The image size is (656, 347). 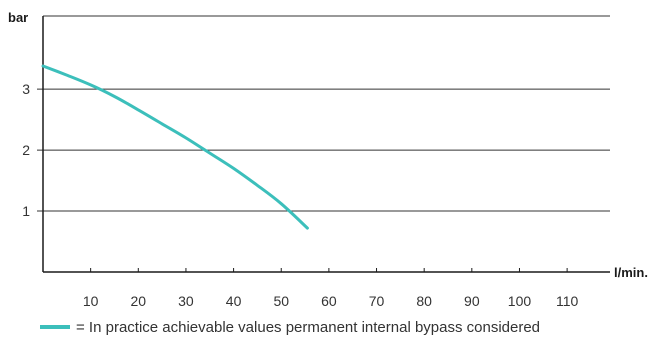 I want to click on y-tick-labels: 1 2 3, so click(x=26, y=150).